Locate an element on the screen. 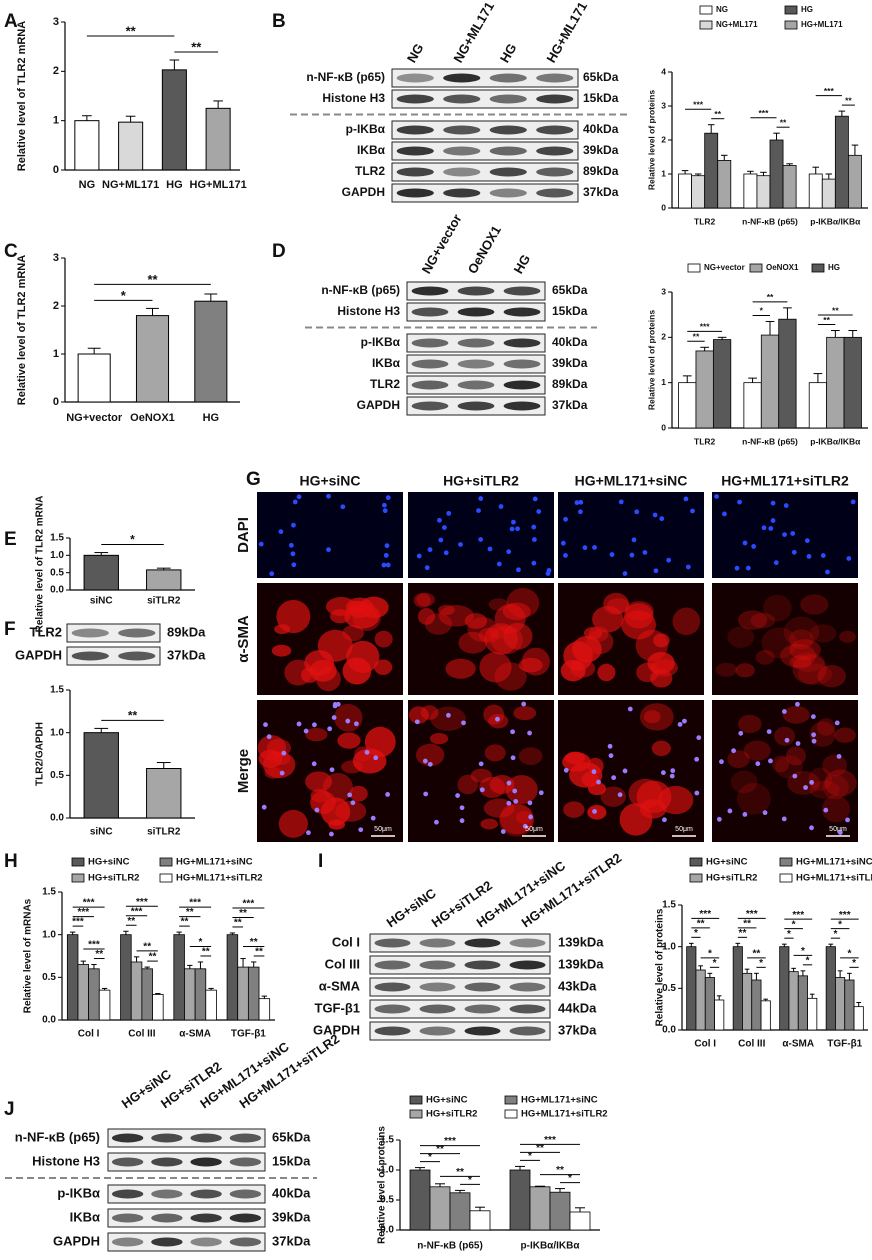 Image resolution: width=872 pixels, height=1260 pixels. y-axis-label: Relative level of mRNAs is located at coordinates (28, 955).